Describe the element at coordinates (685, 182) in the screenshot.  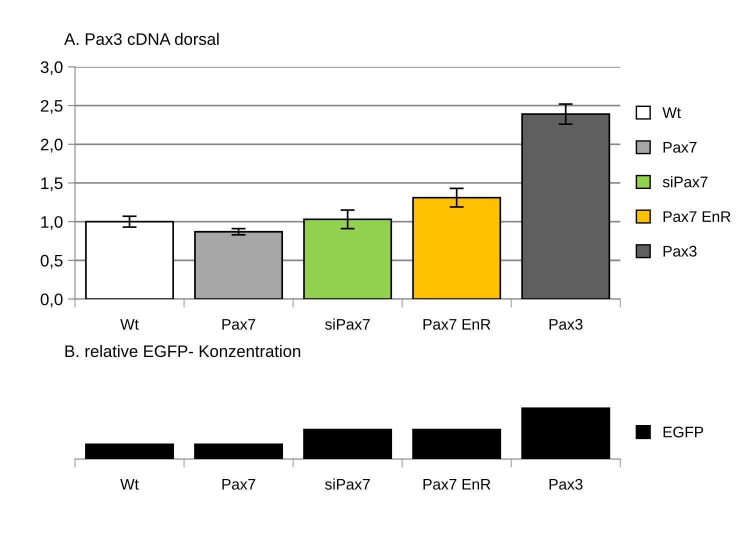
I see `legend-label: siPax7` at that location.